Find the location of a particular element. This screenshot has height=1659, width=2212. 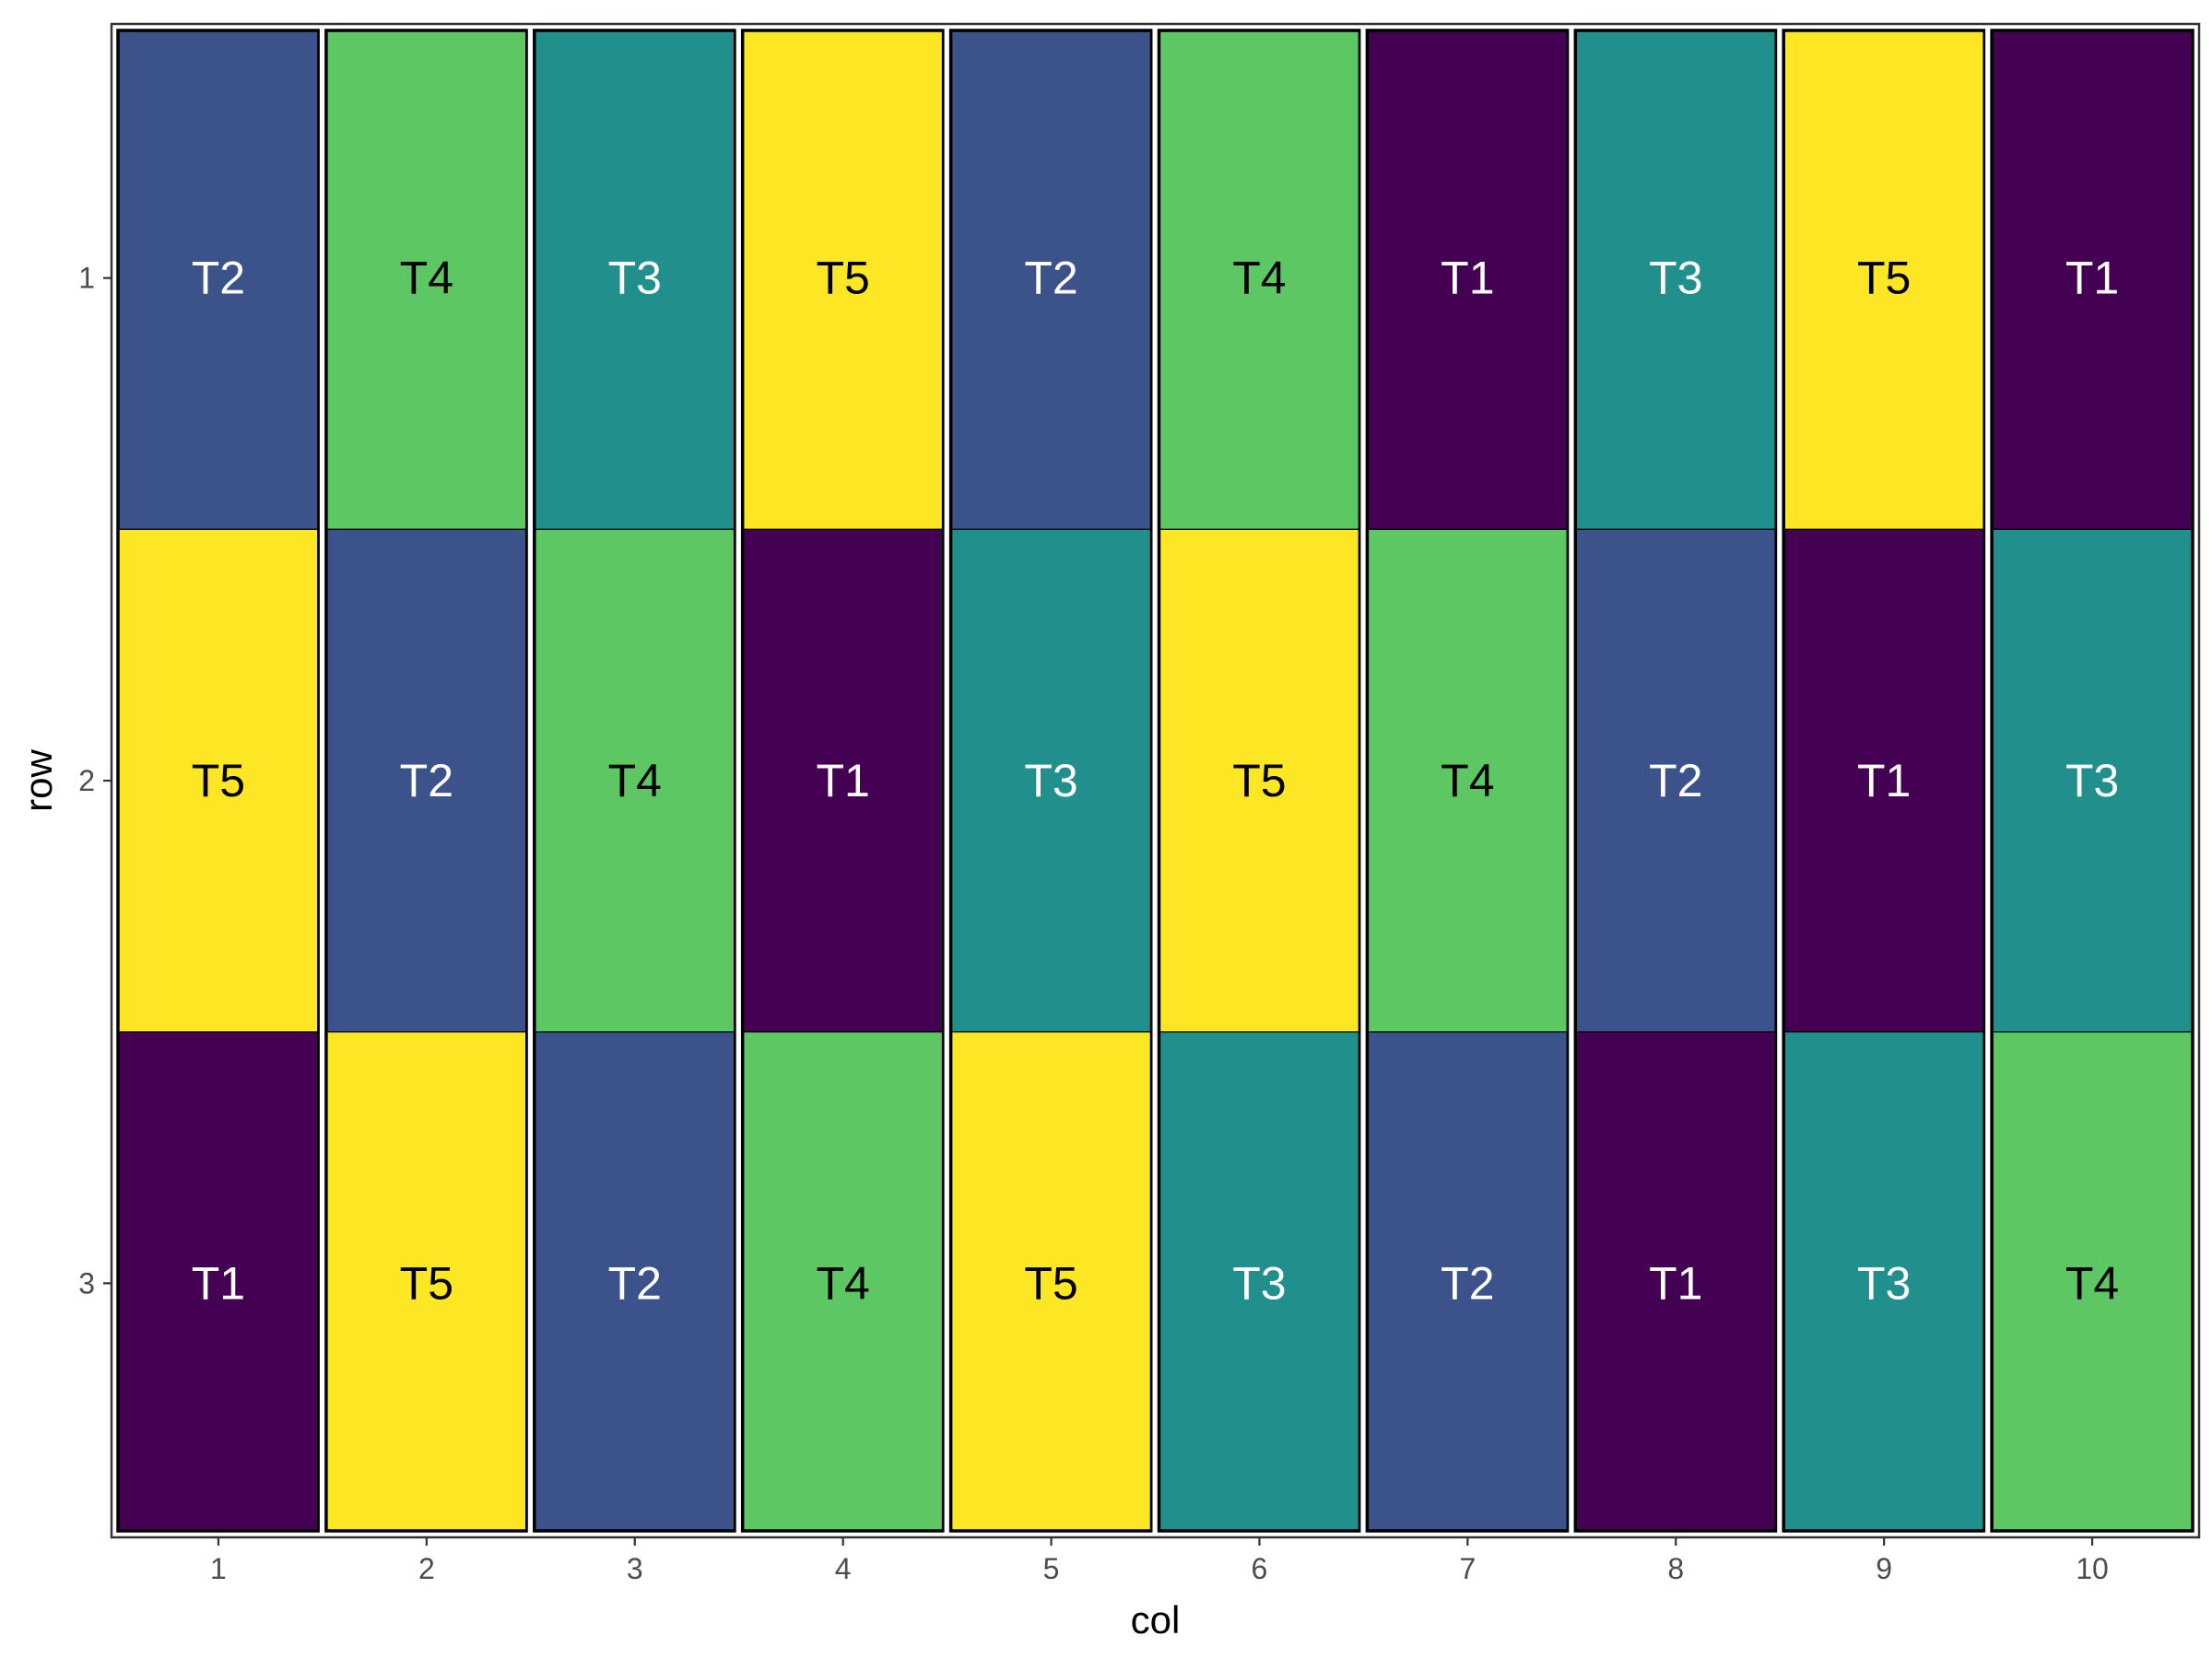

x-tick-label: 1 is located at coordinates (218, 1568).